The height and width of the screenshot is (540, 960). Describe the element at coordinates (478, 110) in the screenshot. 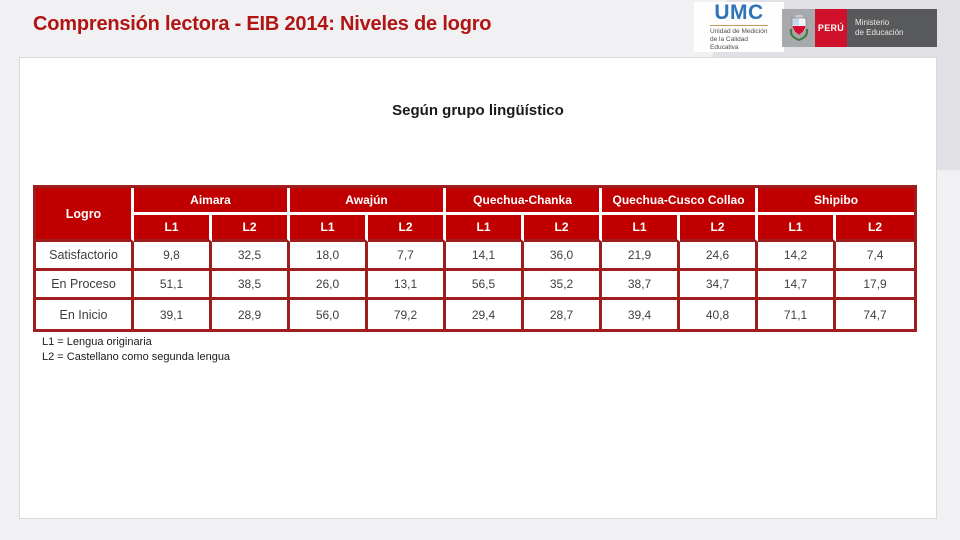

I see `slide-subtitle: Según grupo lingüístico` at that location.